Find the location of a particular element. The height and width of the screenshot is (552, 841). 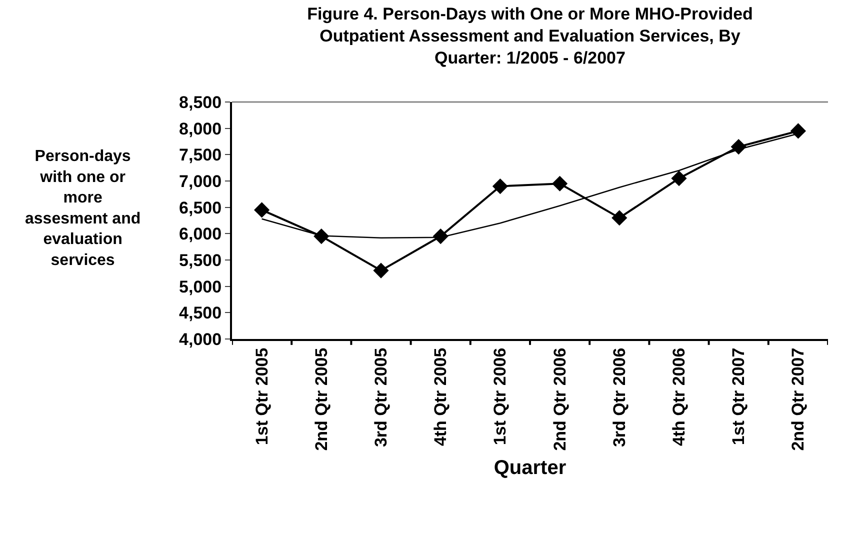

x-tick-label: 2nd Qtr 2006 is located at coordinates (560, 399).